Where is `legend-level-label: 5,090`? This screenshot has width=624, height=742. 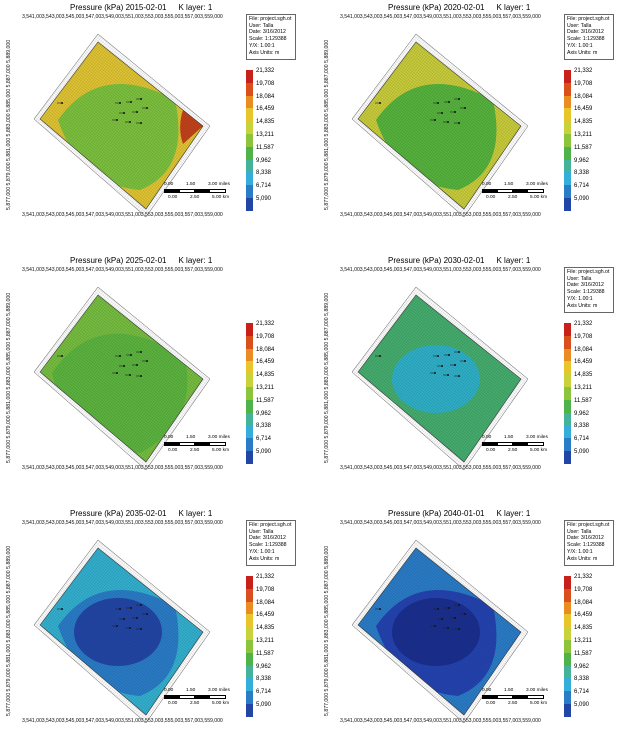
legend-level-label: 5,090 is located at coordinates (264, 705).